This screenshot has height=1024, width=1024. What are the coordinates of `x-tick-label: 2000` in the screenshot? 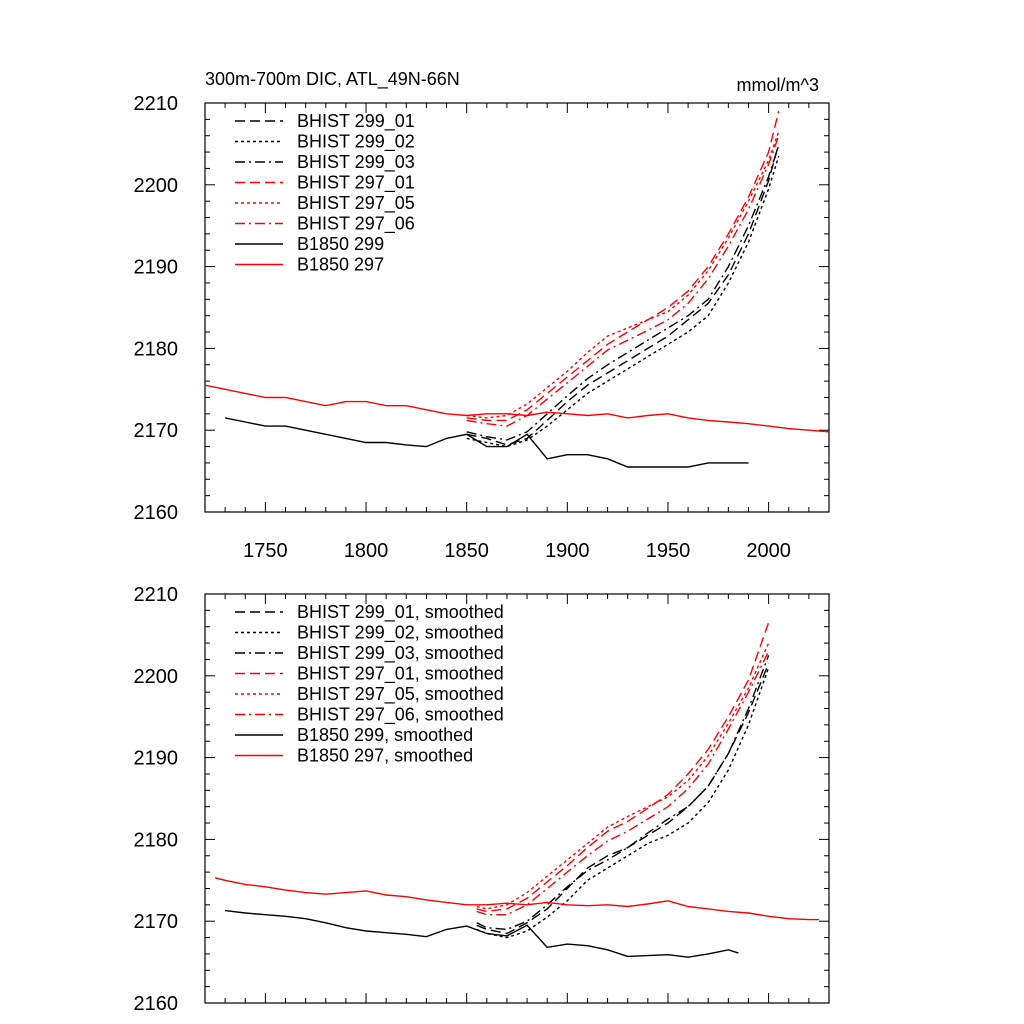 It's located at (768, 551).